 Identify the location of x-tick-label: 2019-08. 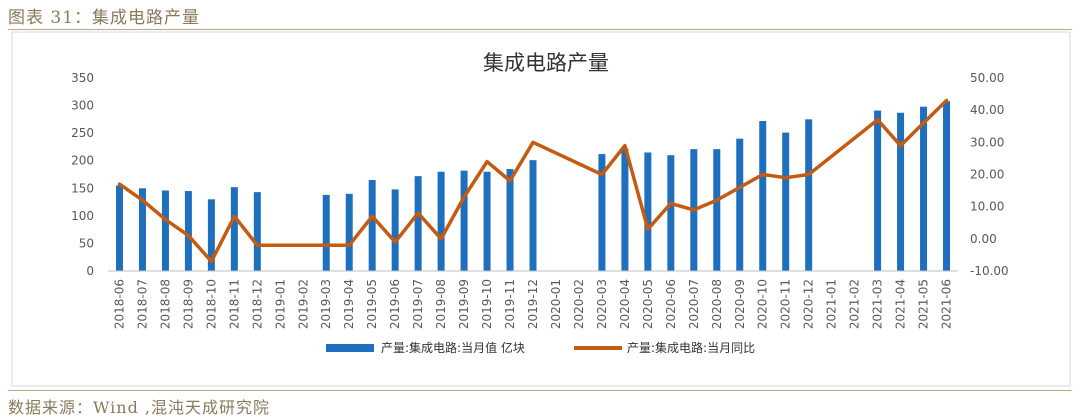
(441, 304).